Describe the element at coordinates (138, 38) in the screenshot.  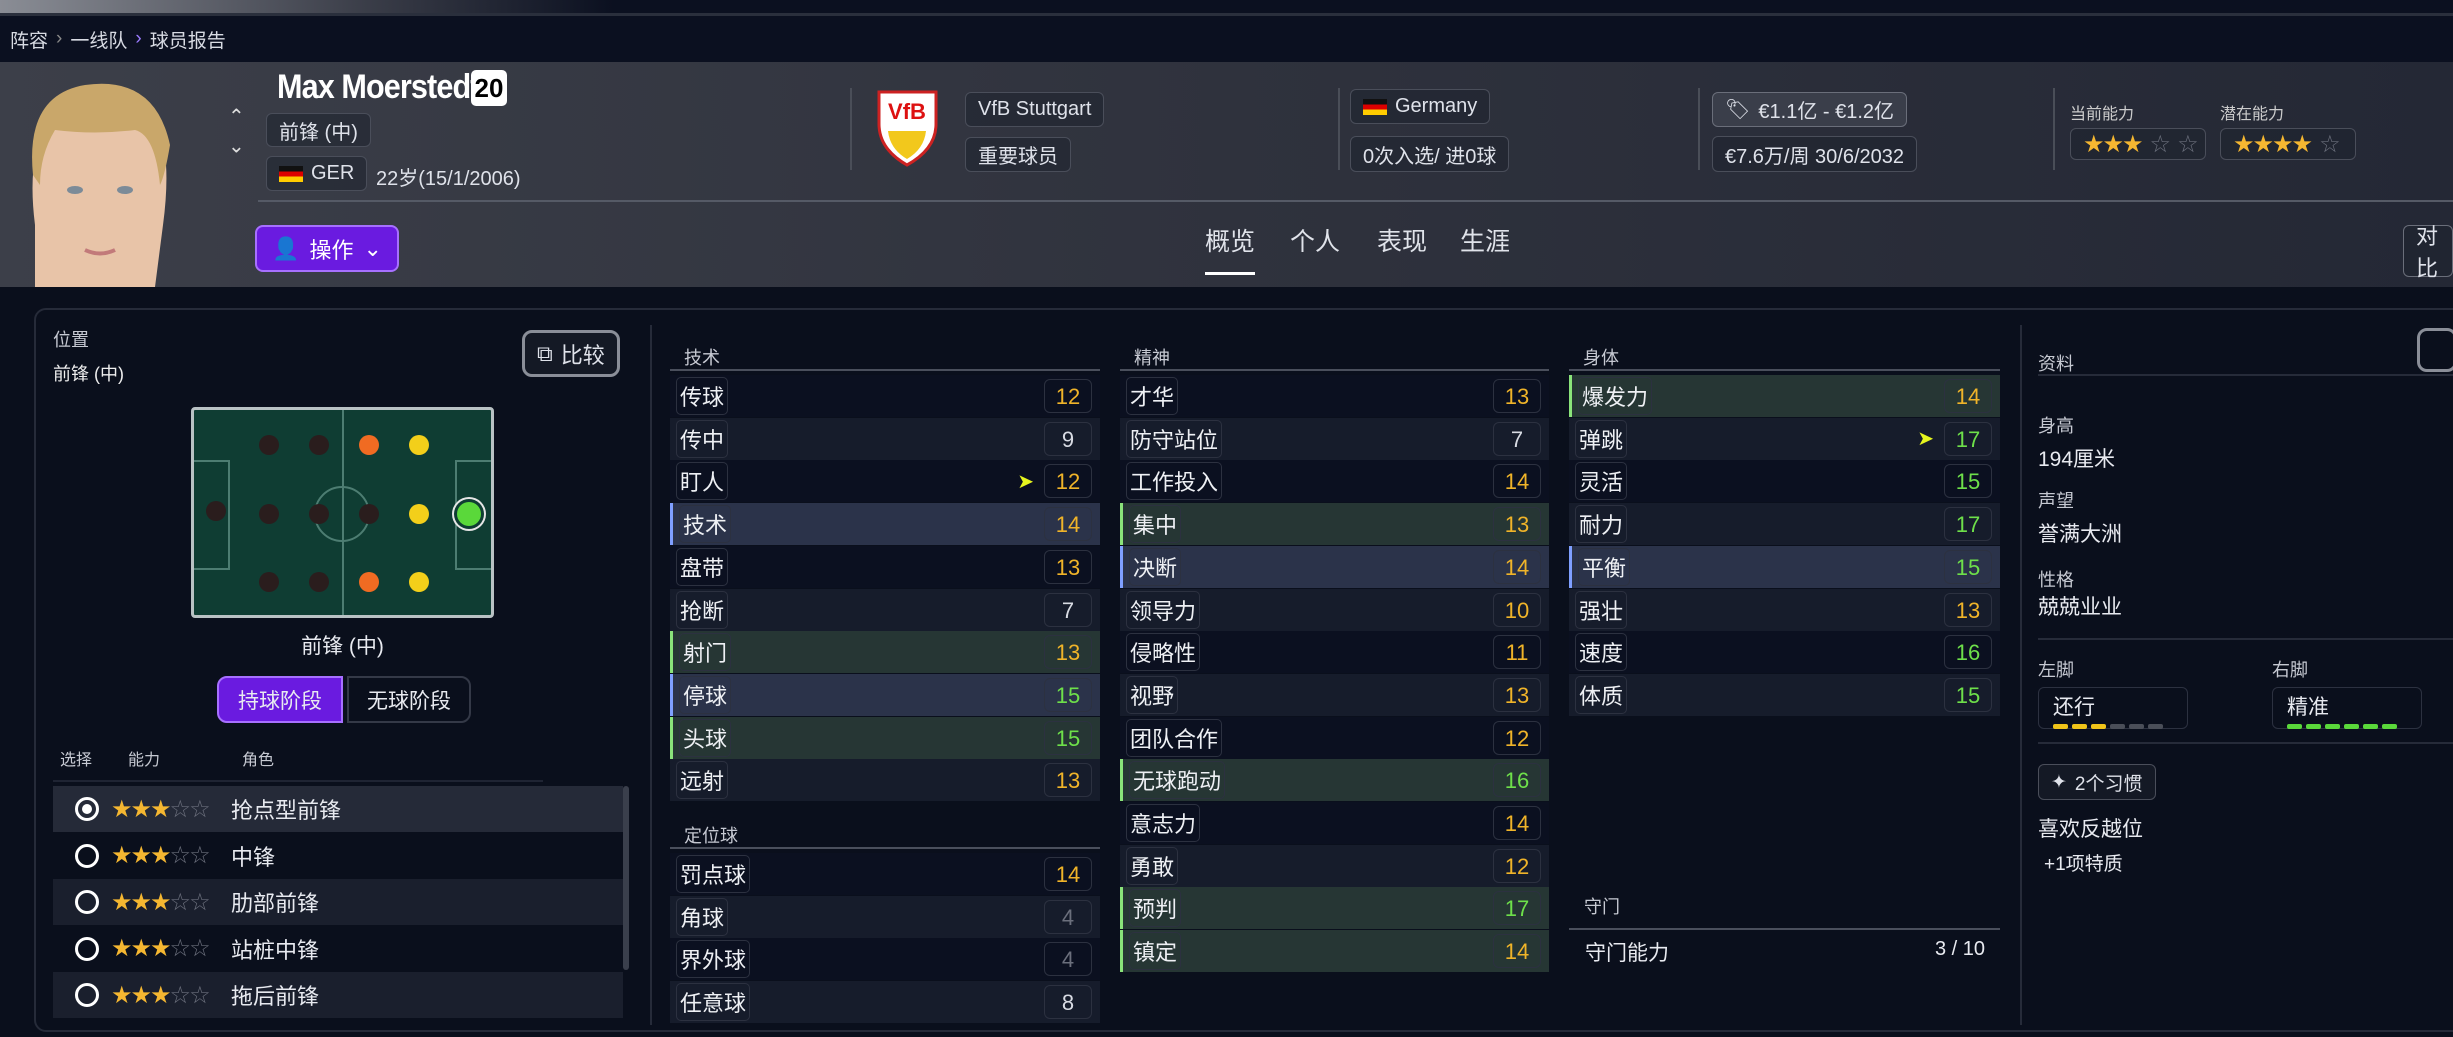
I see `chevron-right-icon: ›` at that location.